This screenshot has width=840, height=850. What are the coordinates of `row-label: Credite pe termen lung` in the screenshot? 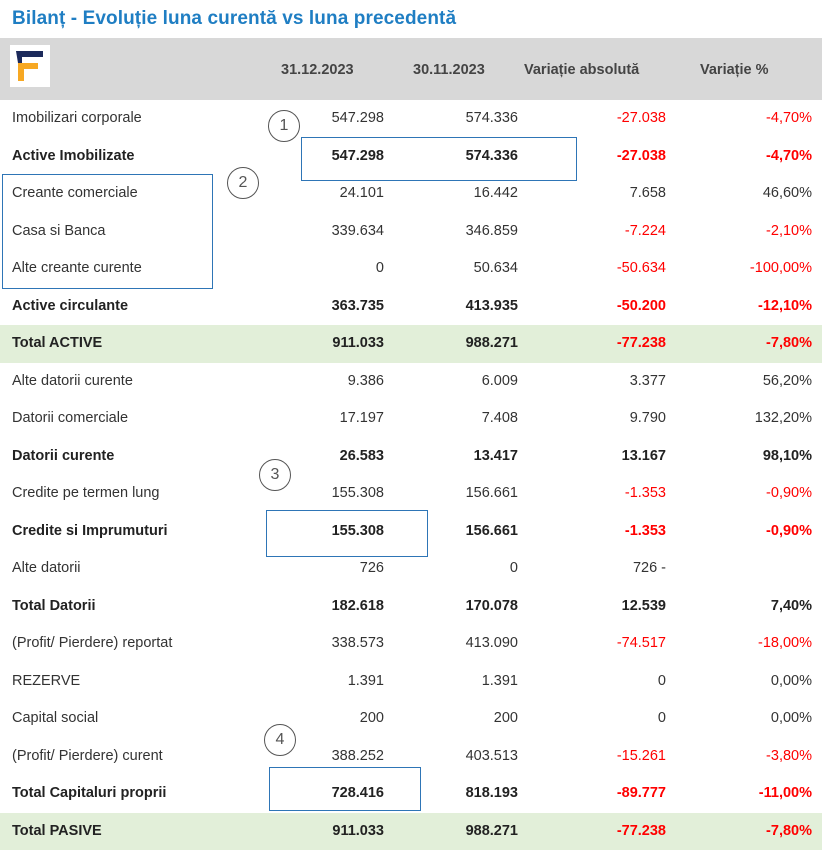 It's located at (86, 493).